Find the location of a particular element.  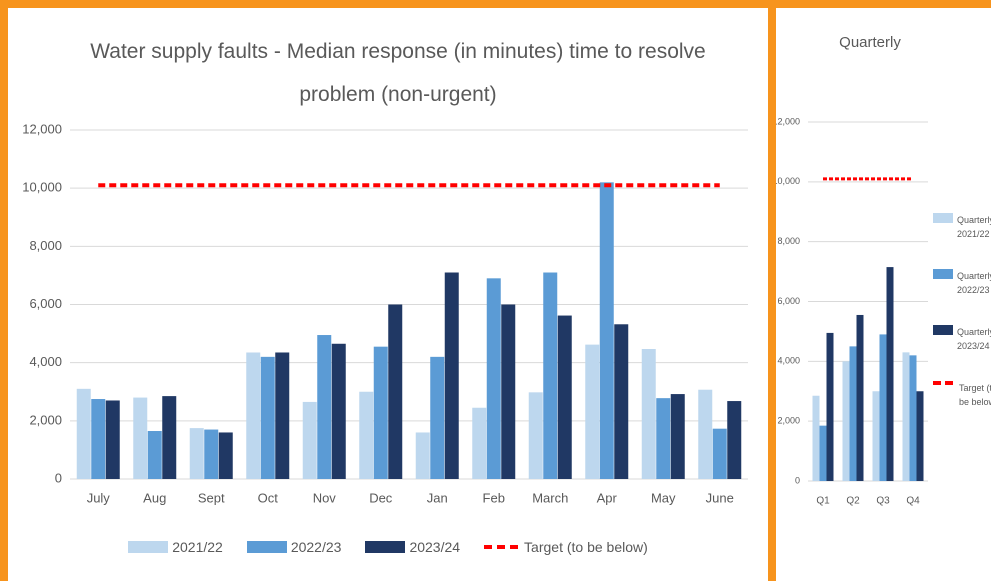

legend-item: 2021/22 is located at coordinates (175, 547).